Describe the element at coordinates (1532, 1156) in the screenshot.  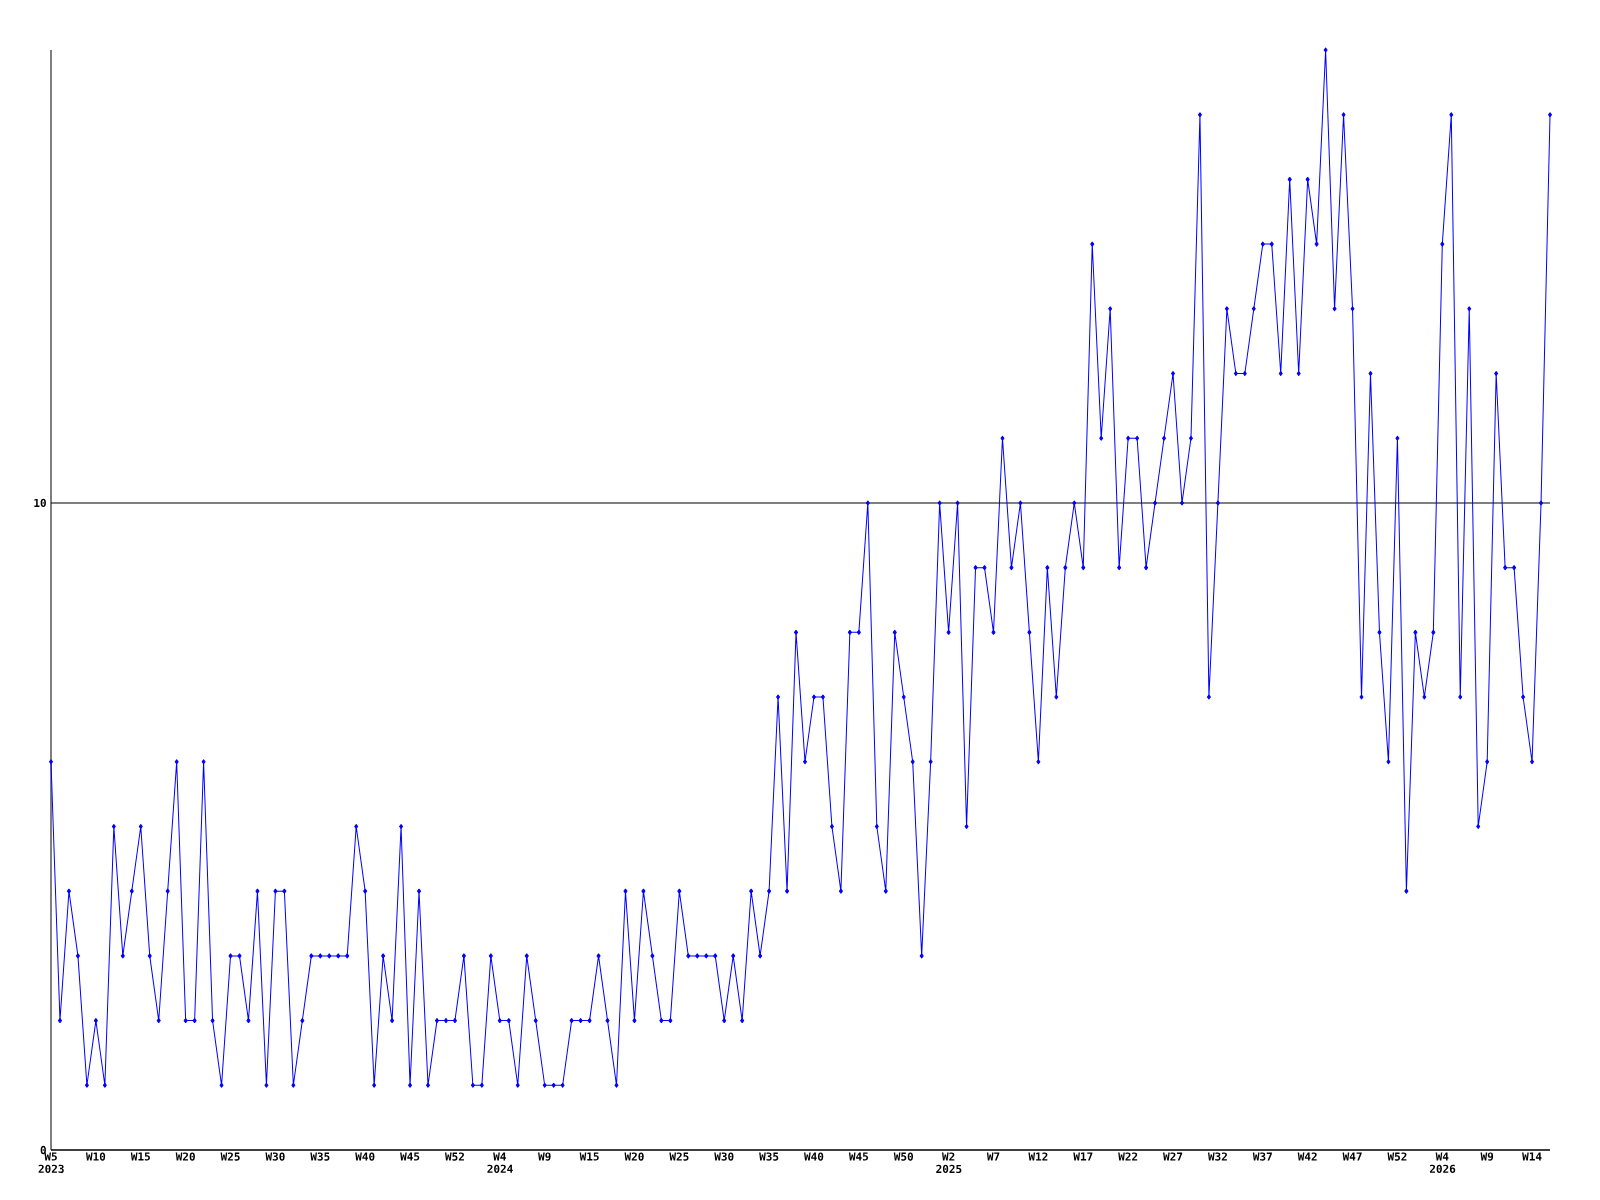
I see `x-tick-label: W14` at that location.